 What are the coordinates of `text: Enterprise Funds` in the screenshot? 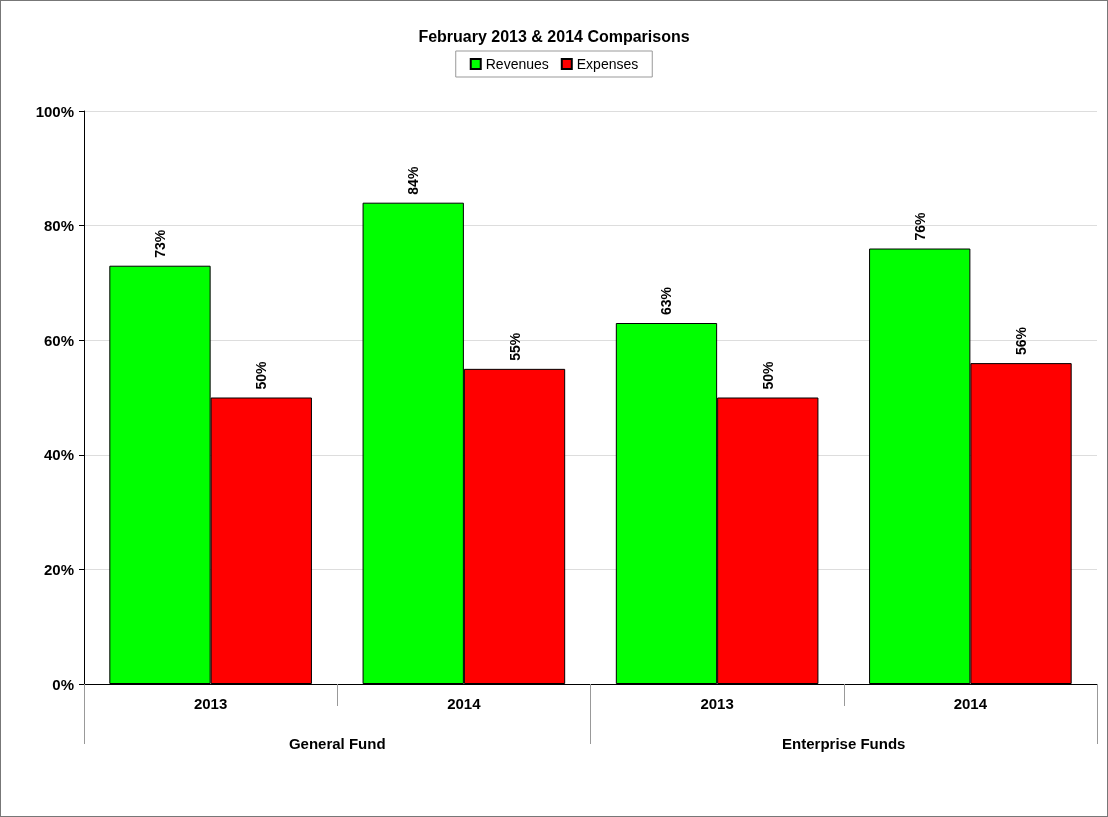 It's located at (844, 743).